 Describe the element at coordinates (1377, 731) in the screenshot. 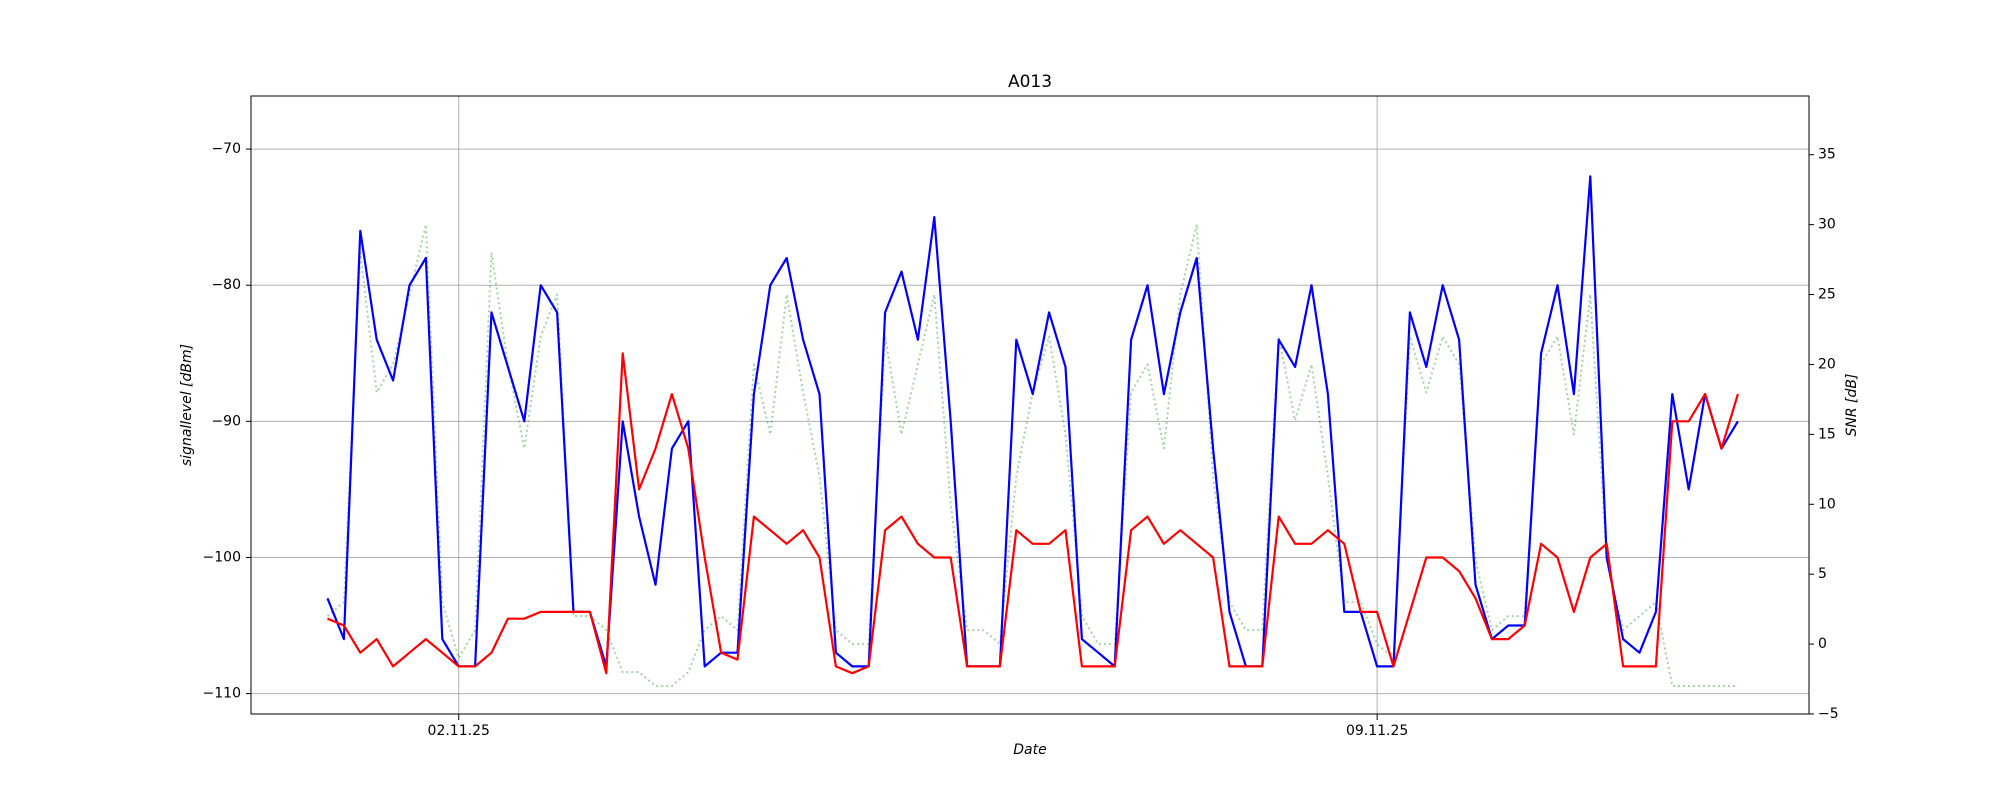

I see `x-tick-label: 09.11.25` at that location.